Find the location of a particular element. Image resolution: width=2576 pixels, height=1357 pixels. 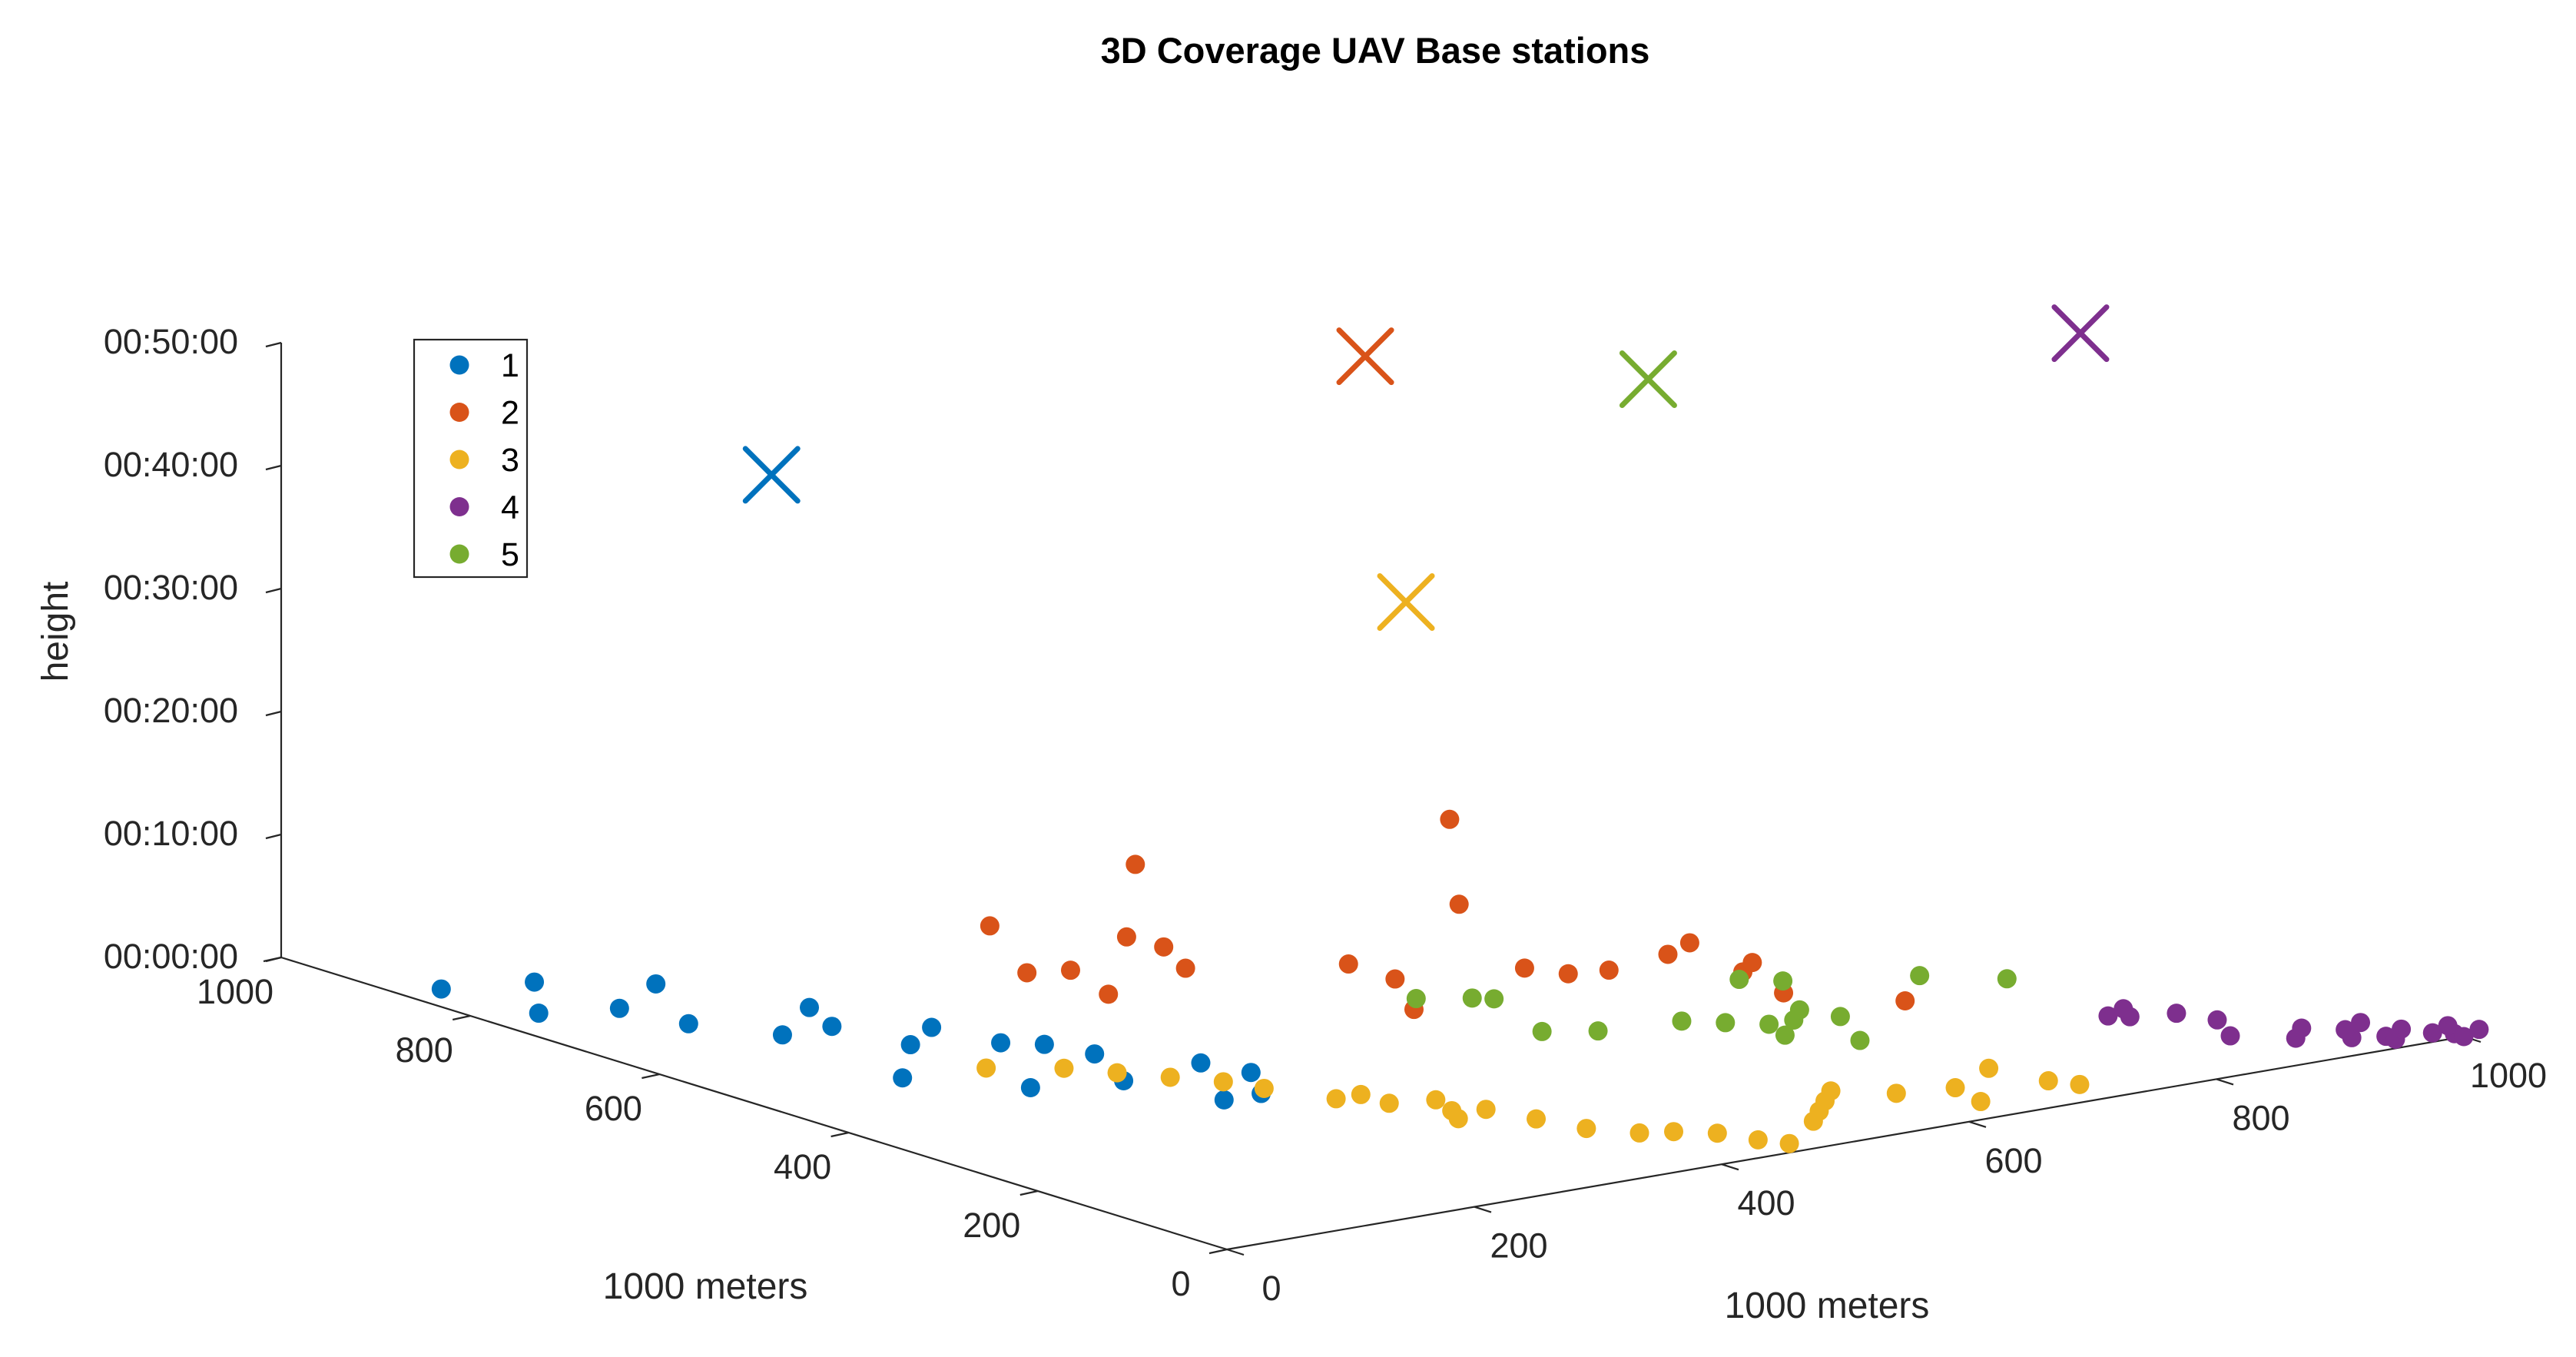

z-tick-label: 00:20:00 is located at coordinates (171, 711).